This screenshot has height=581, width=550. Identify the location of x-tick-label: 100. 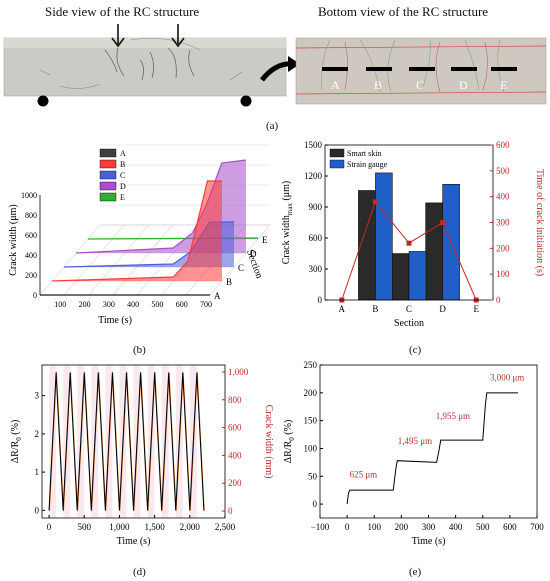
(60, 304).